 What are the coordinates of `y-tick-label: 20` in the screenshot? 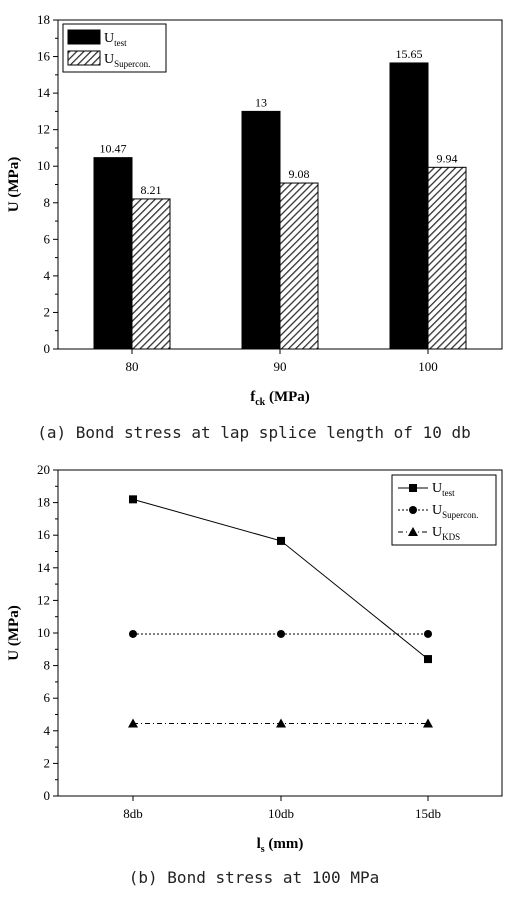 It's located at (43, 469).